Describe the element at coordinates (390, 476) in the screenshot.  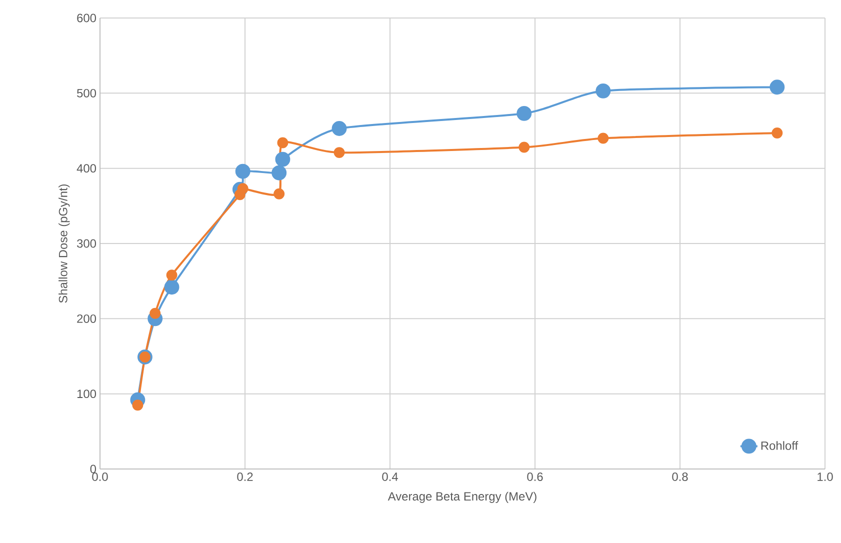
I see `x-tick-label: 0.4` at that location.